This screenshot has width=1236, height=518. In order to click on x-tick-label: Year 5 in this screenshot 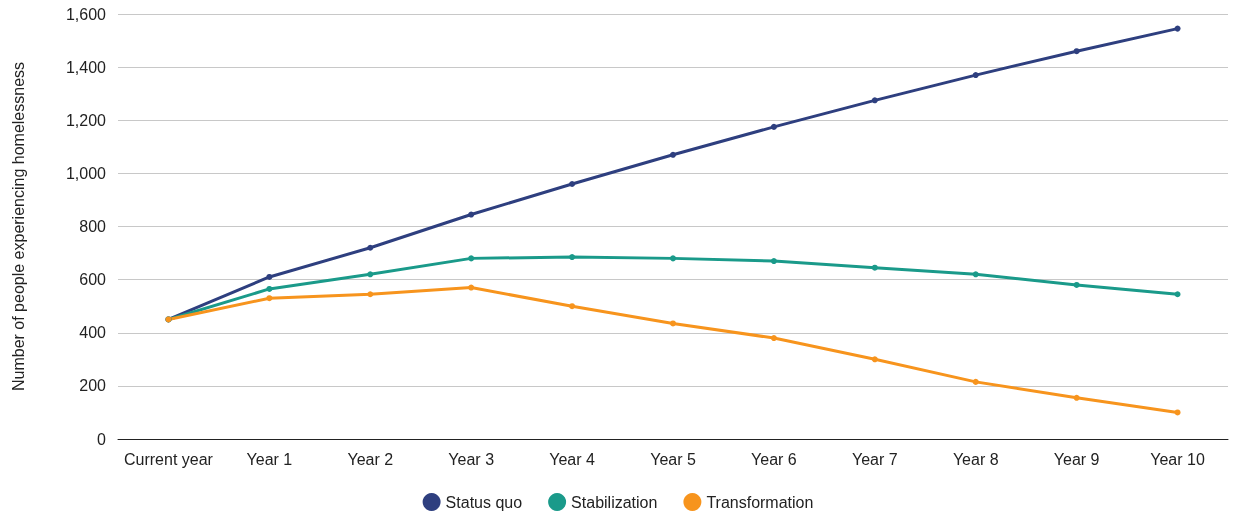, I will do `click(673, 459)`.